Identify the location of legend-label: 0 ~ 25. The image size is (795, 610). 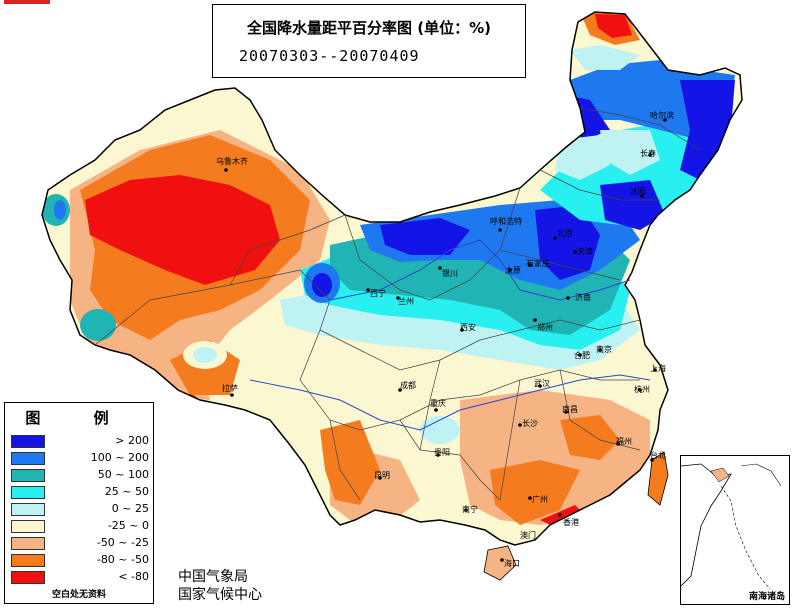
(130, 508).